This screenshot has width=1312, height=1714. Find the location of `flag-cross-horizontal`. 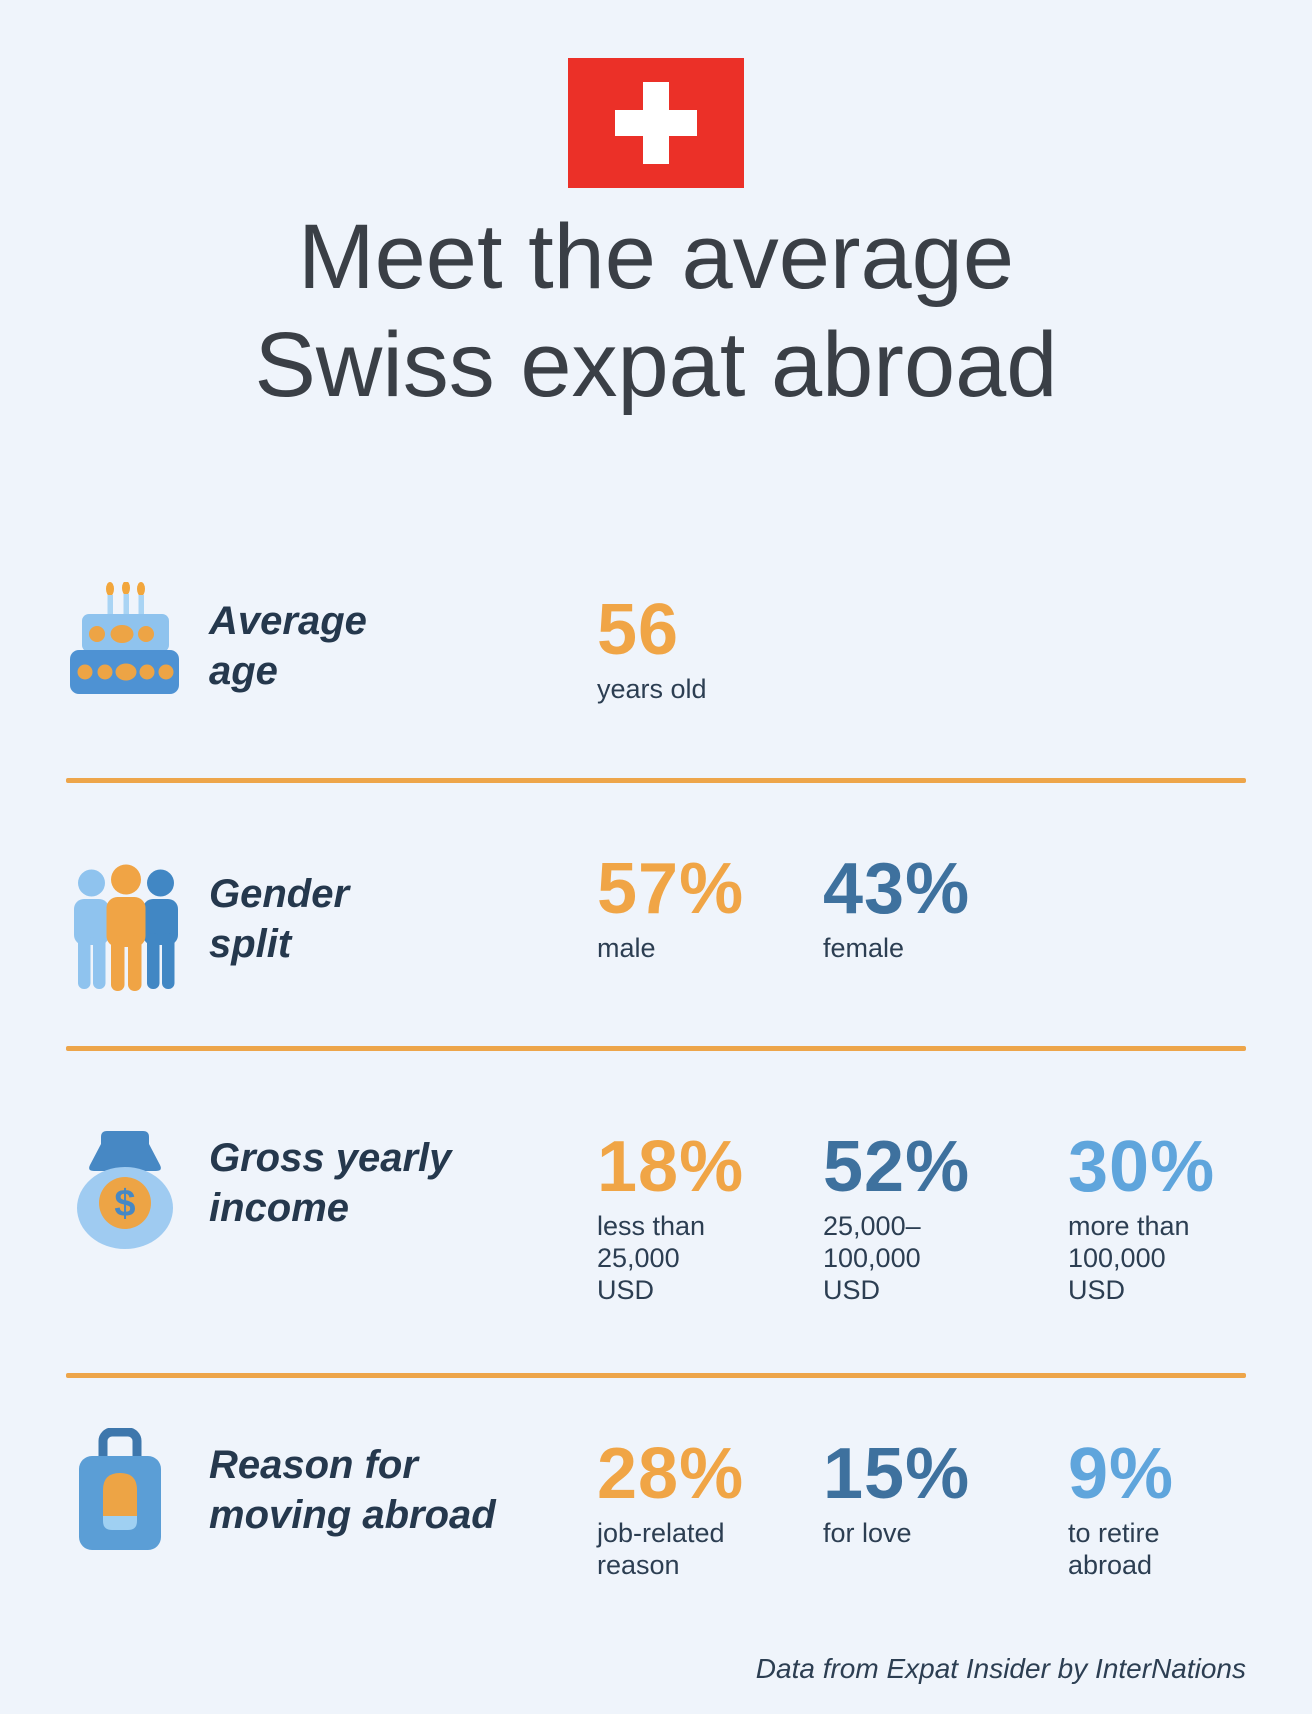

flag-cross-horizontal is located at coordinates (656, 123).